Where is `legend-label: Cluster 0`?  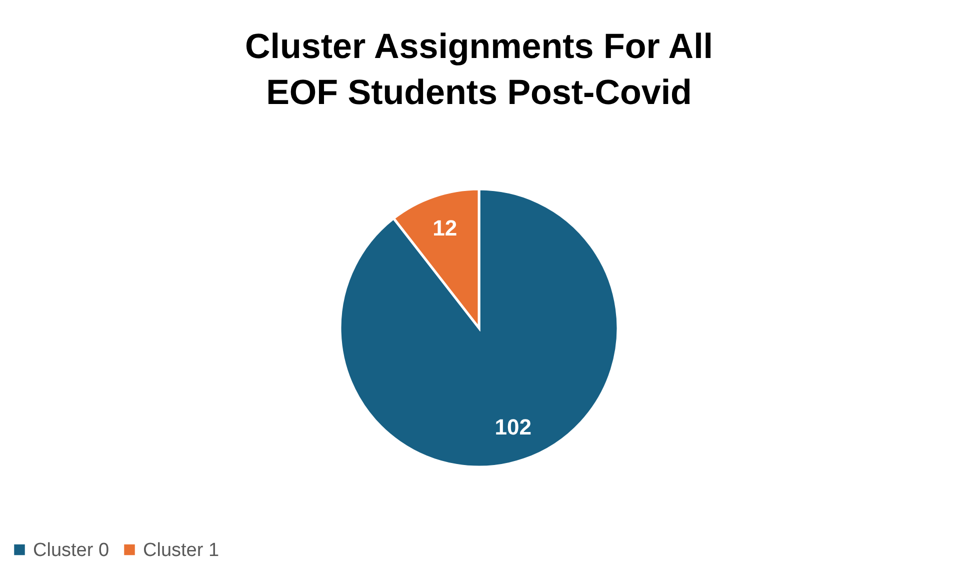
legend-label: Cluster 0 is located at coordinates (71, 550).